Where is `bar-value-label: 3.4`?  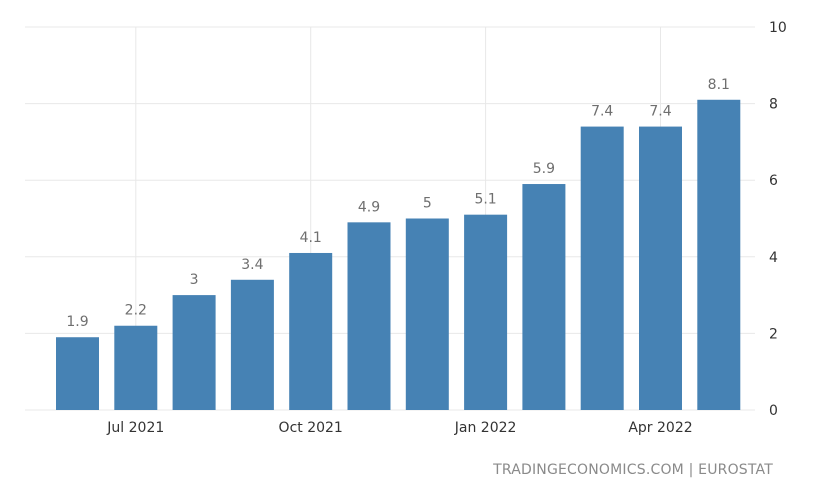 bar-value-label: 3.4 is located at coordinates (252, 265).